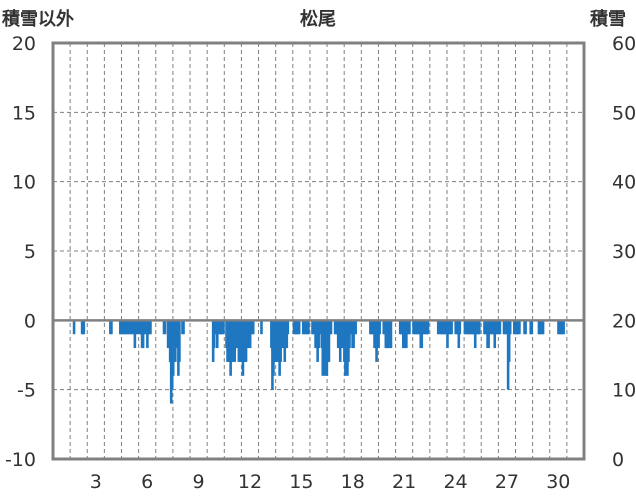 The image size is (636, 501). Describe the element at coordinates (318, 362) in the screenshot. I see `bars-layer` at that location.